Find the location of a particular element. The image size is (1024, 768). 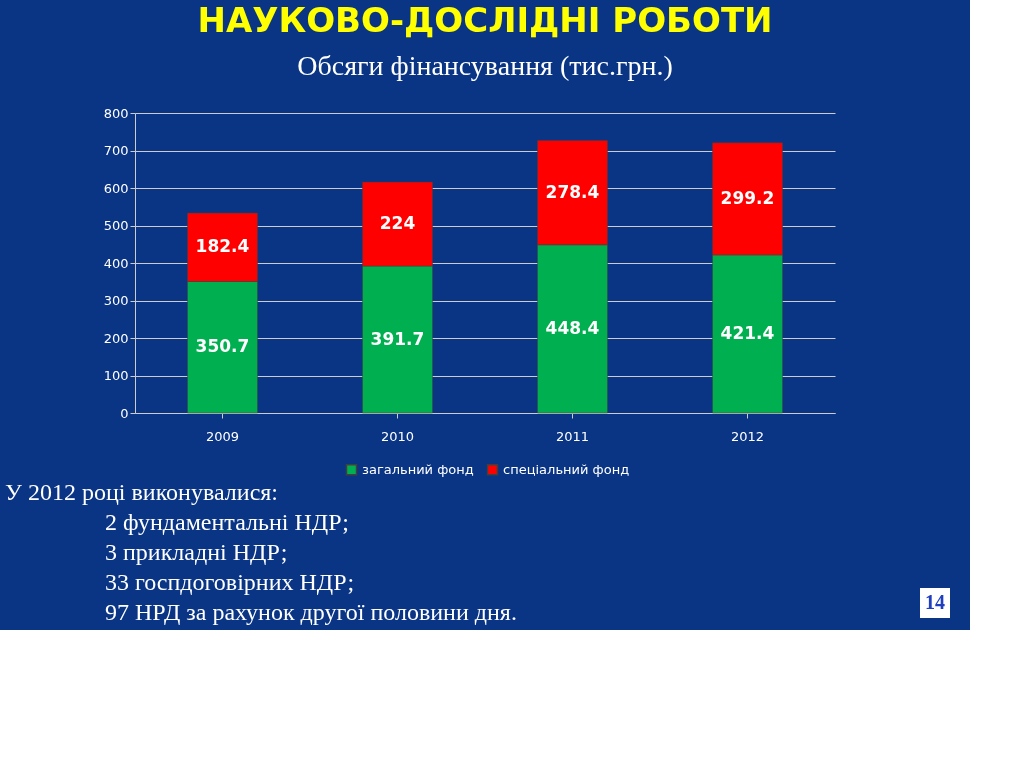

data-label: 278.4 is located at coordinates (572, 191).